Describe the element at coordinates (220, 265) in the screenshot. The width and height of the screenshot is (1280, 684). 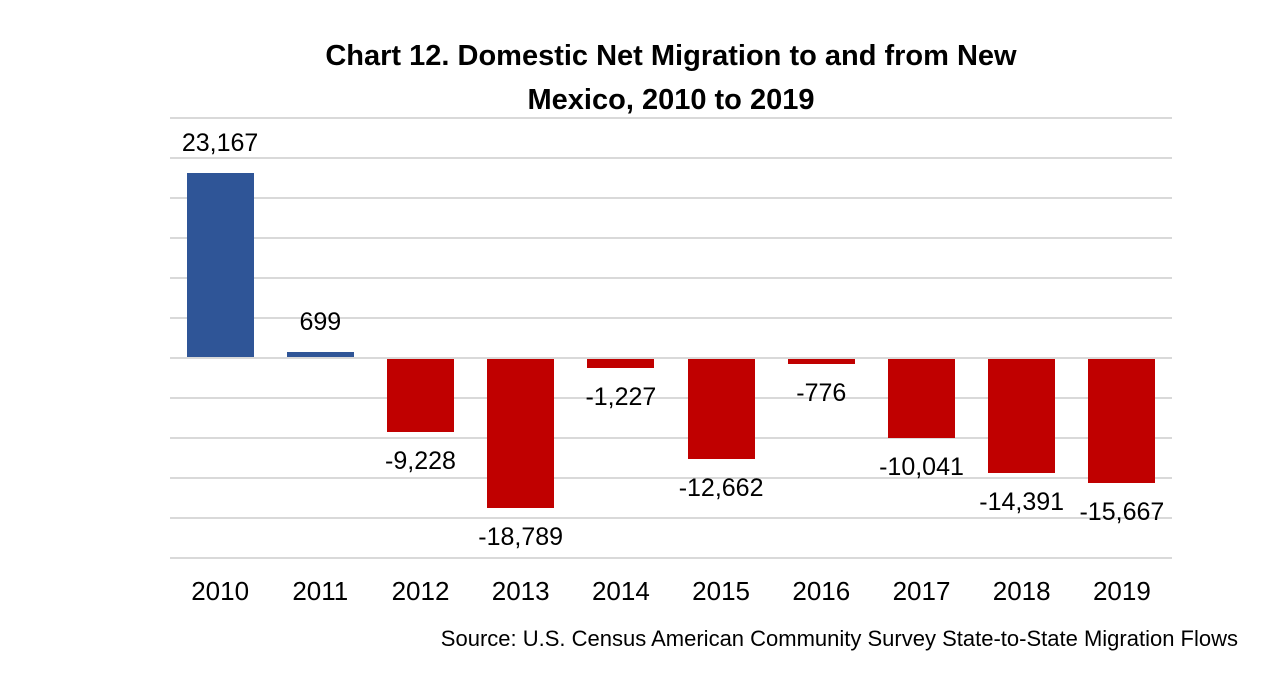
I see `bar-2010` at that location.